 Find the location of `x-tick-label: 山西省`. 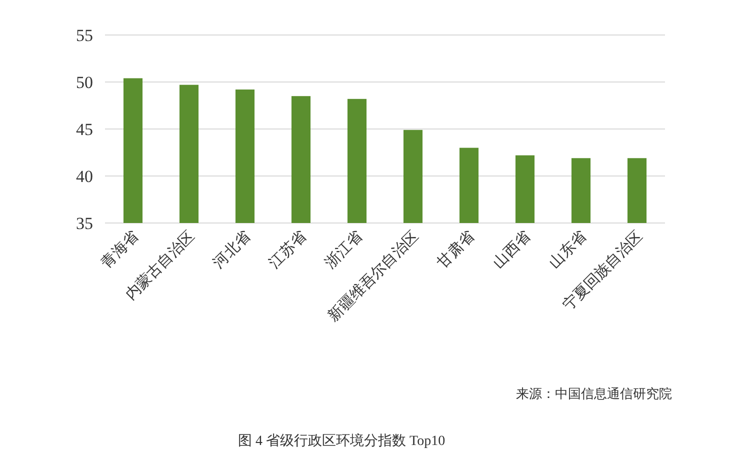

x-tick-label: 山西省 is located at coordinates (512, 250).